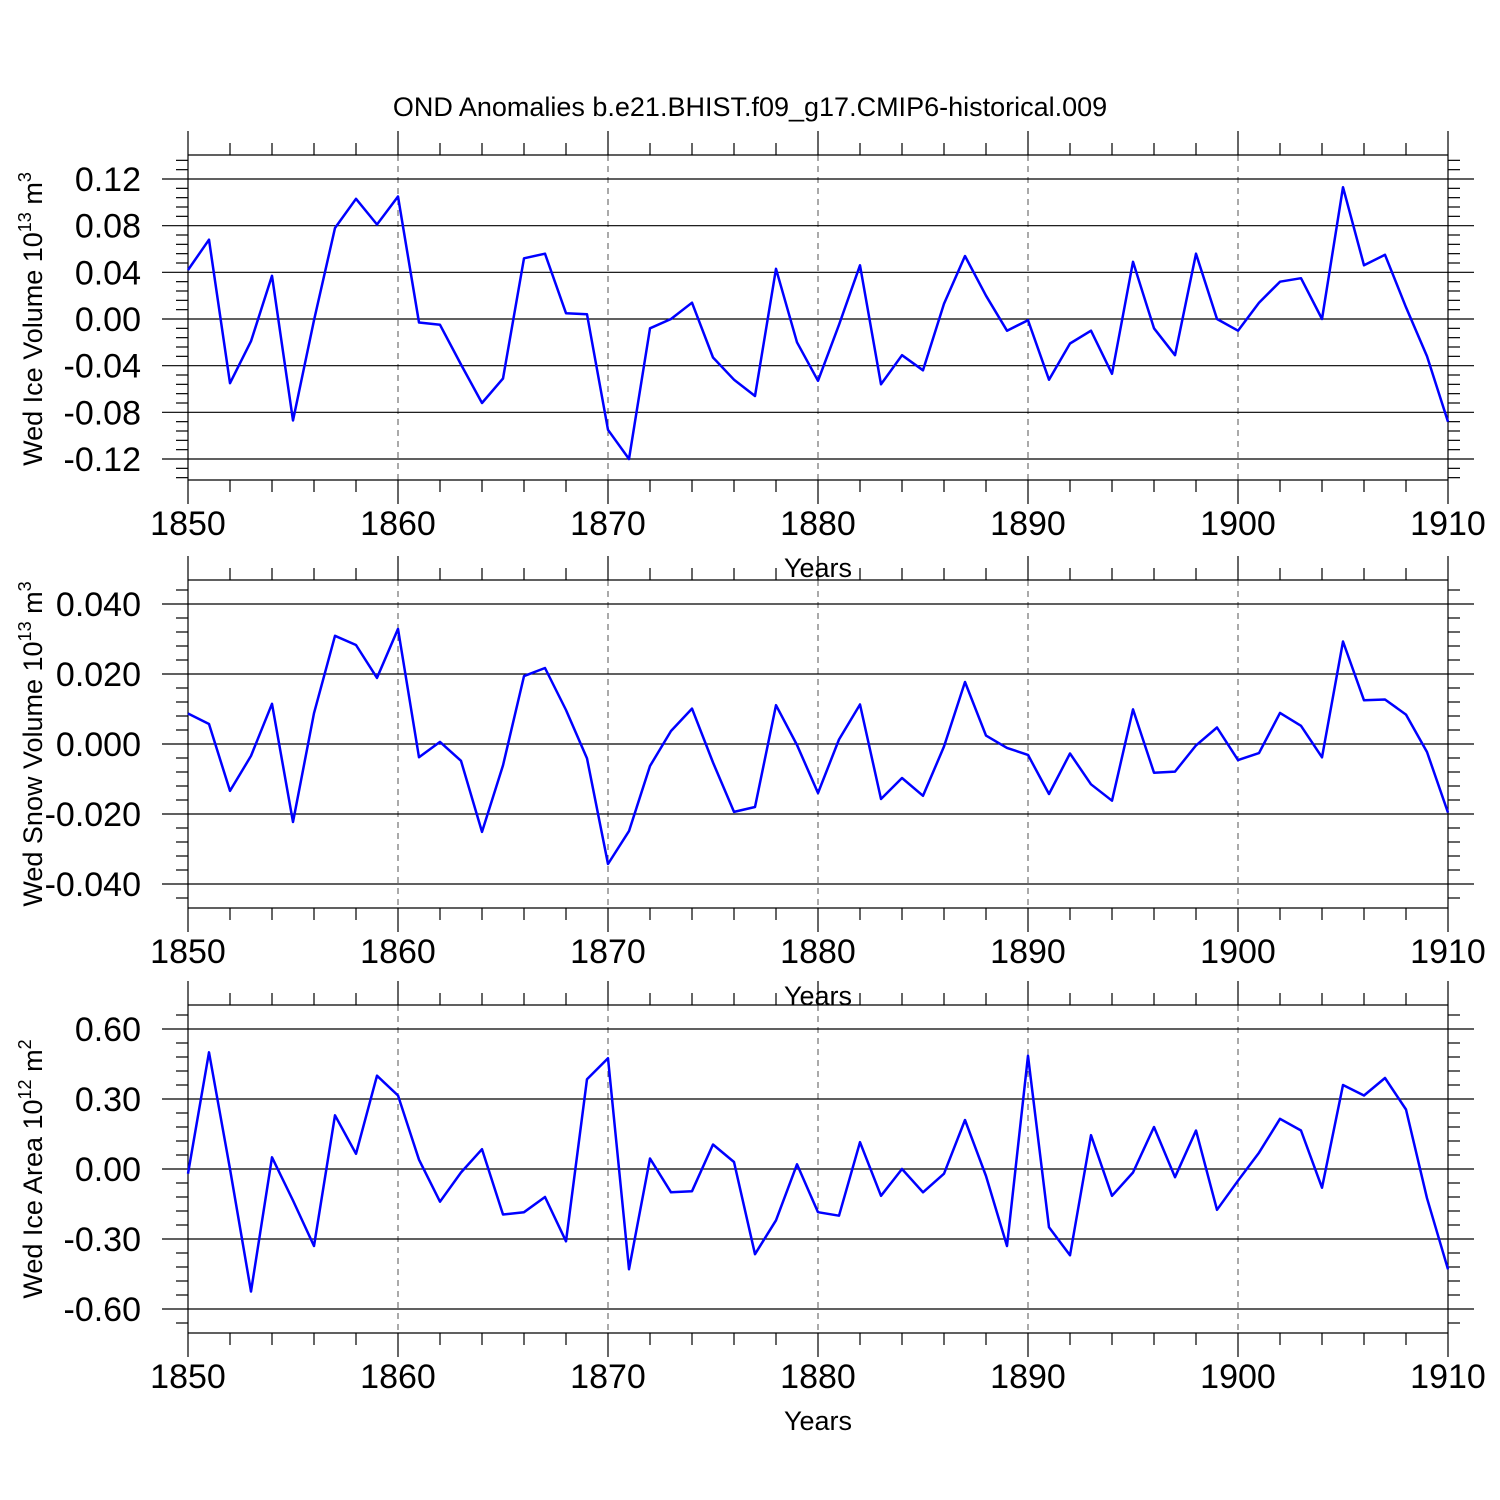  What do you see at coordinates (103, 413) in the screenshot?
I see `y-tick-label: -0.08` at bounding box center [103, 413].